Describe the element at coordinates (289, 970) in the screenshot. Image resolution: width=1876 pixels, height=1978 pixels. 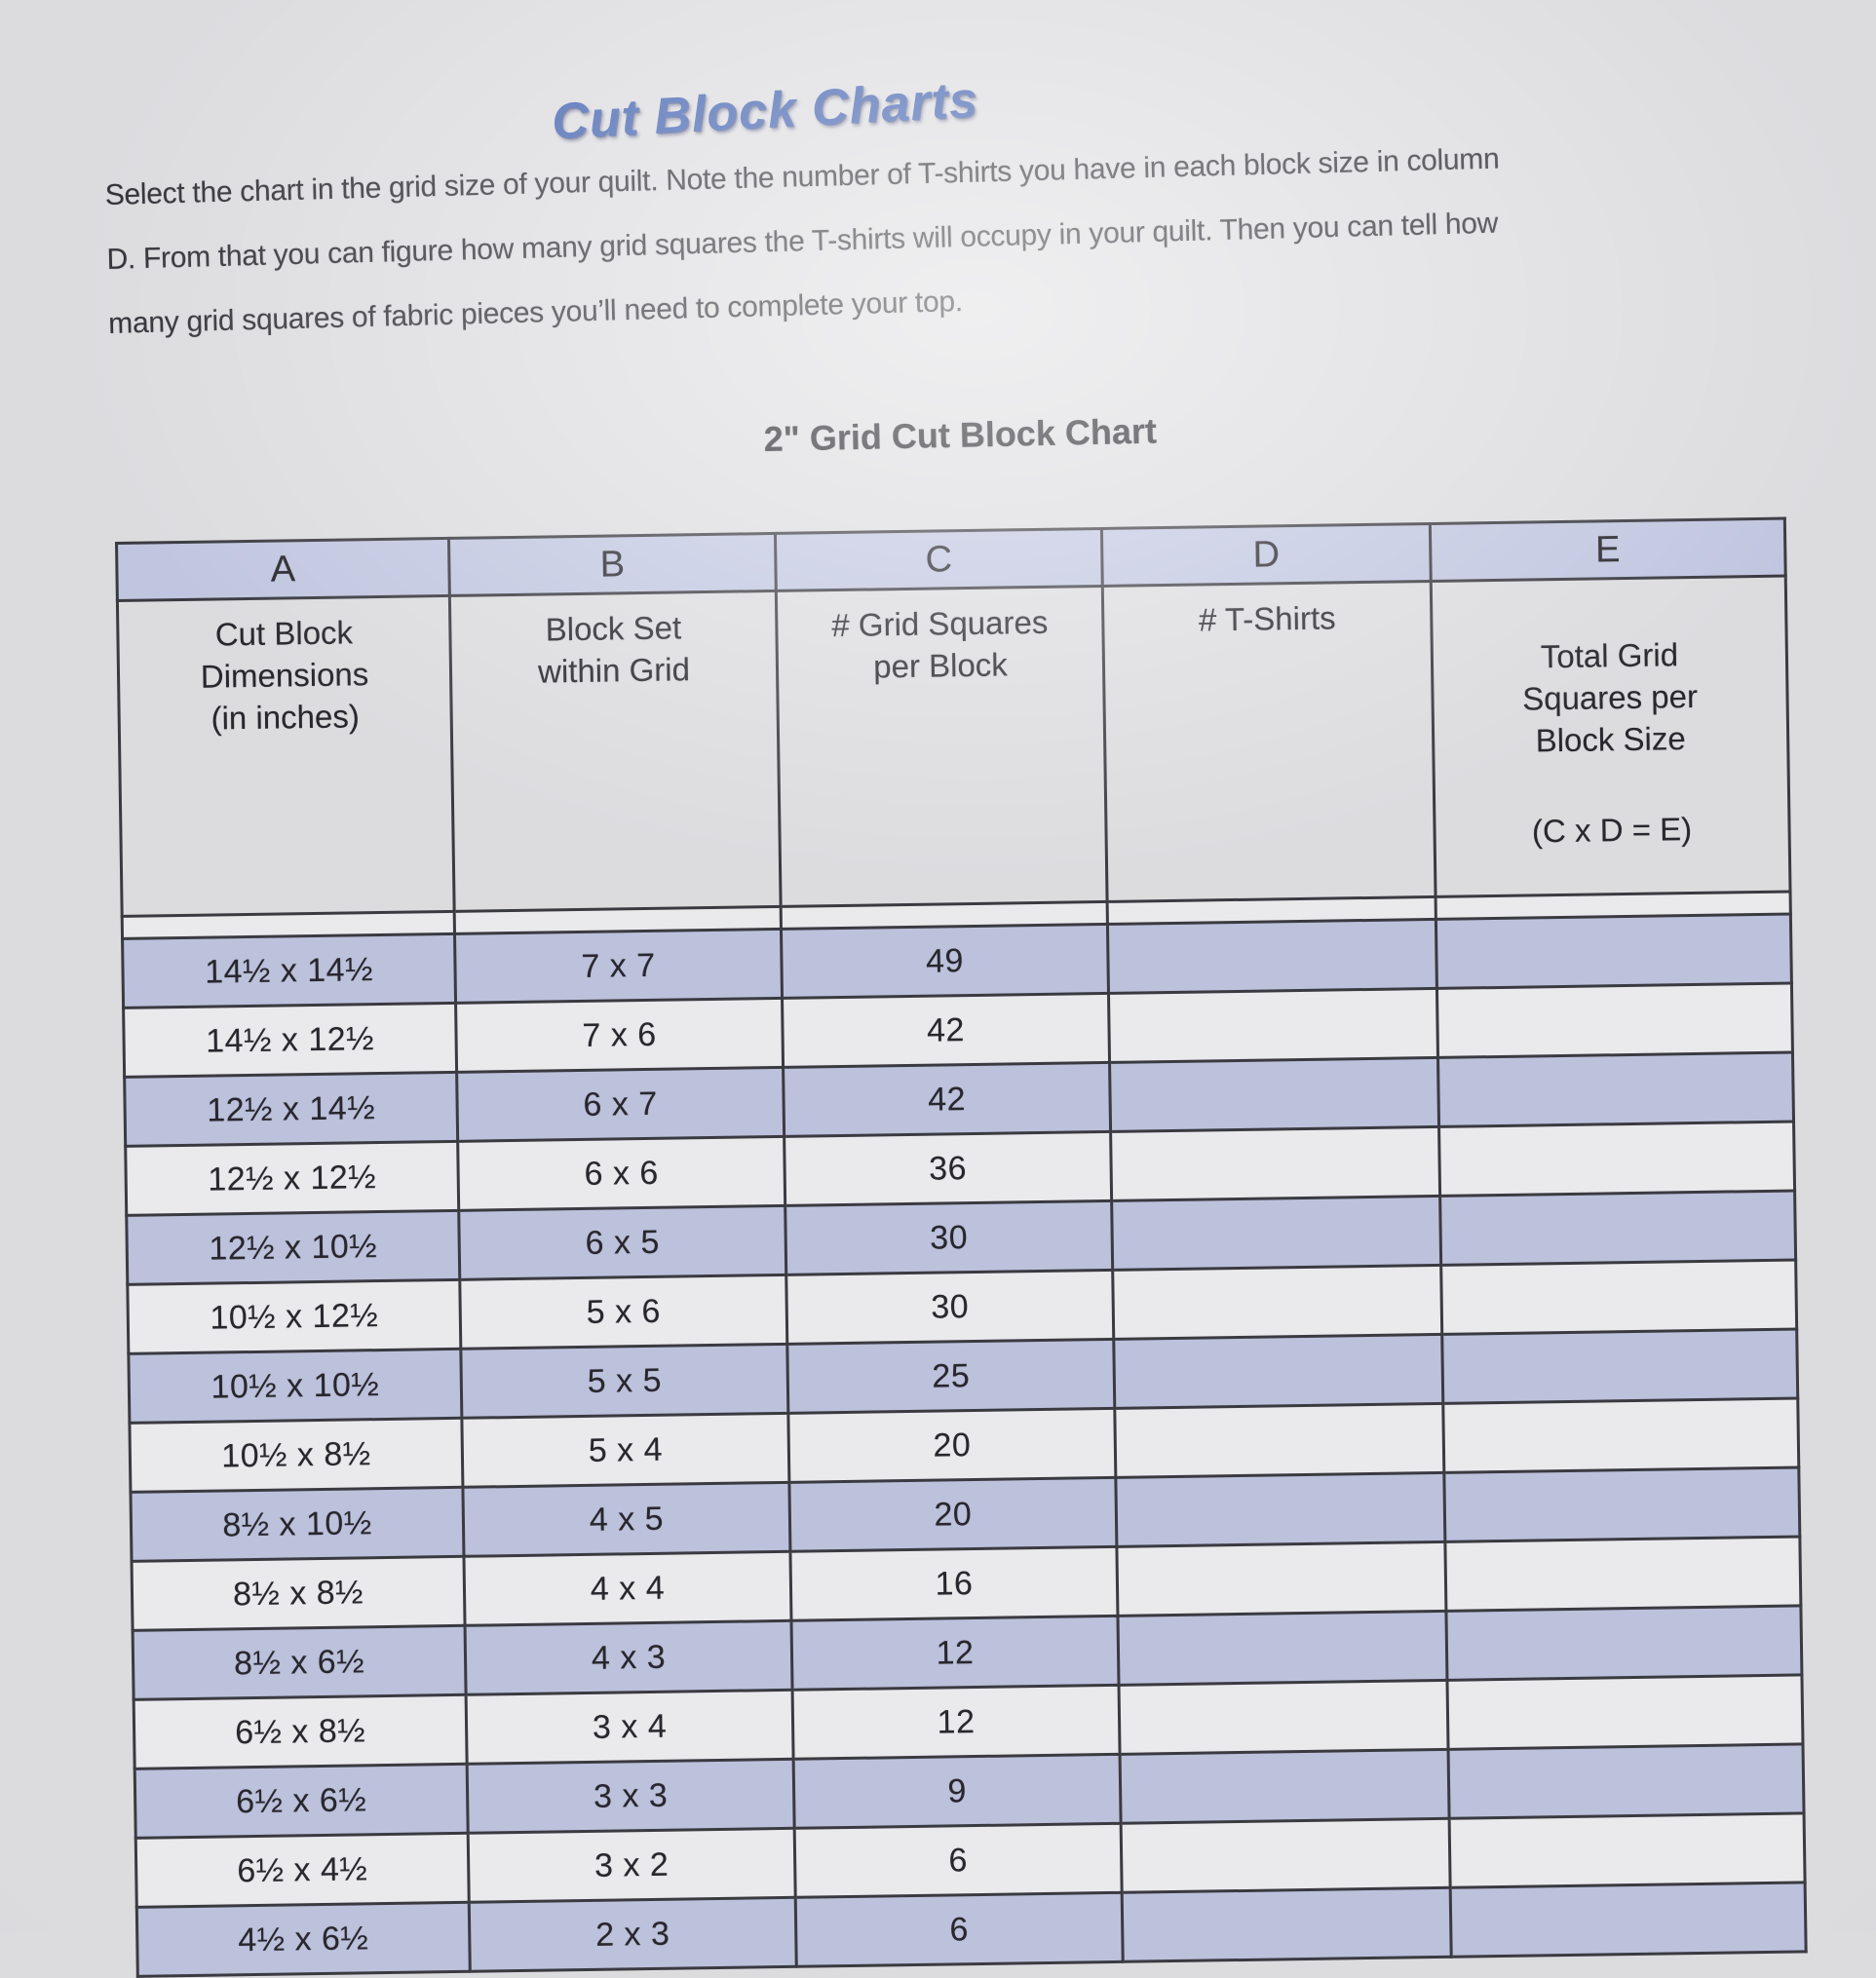
I see `cell-dimensions: 14½ x 14½` at that location.